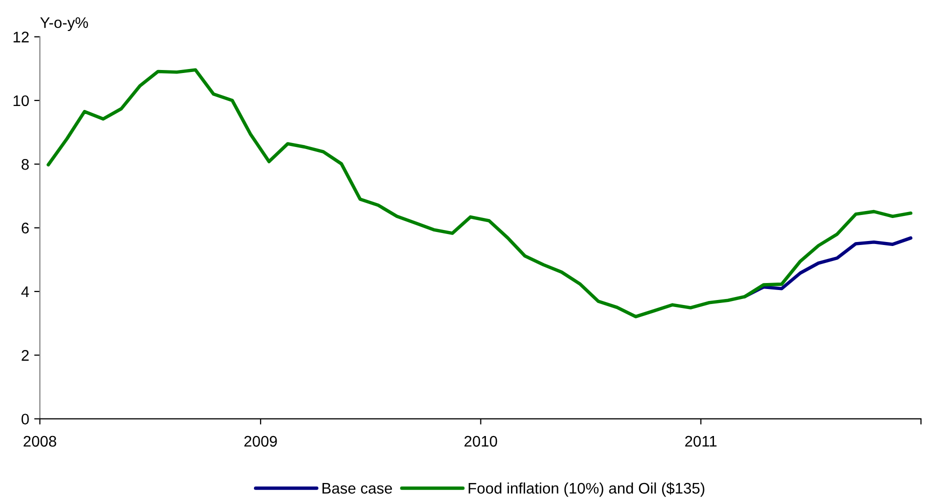 This screenshot has height=504, width=927. What do you see at coordinates (64, 24) in the screenshot?
I see `y-axis-title: Y-o-y%` at bounding box center [64, 24].